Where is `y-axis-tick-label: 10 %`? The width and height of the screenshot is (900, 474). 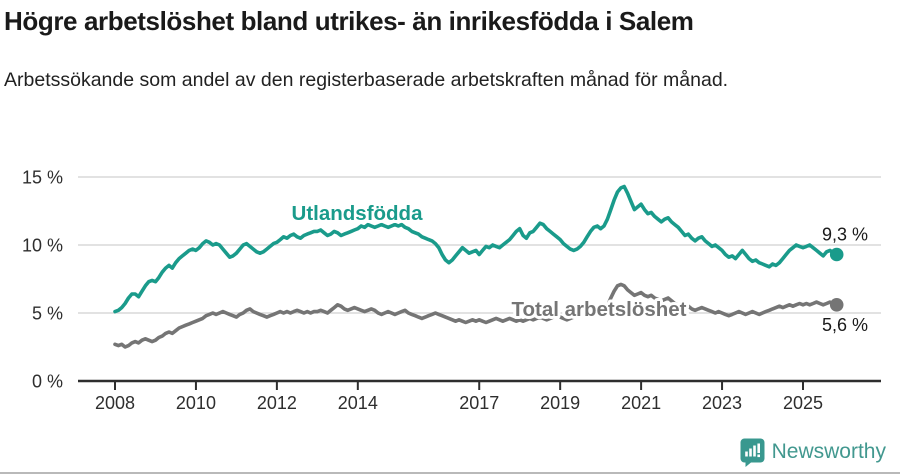
y-axis-tick-label: 10 % is located at coordinates (42, 246).